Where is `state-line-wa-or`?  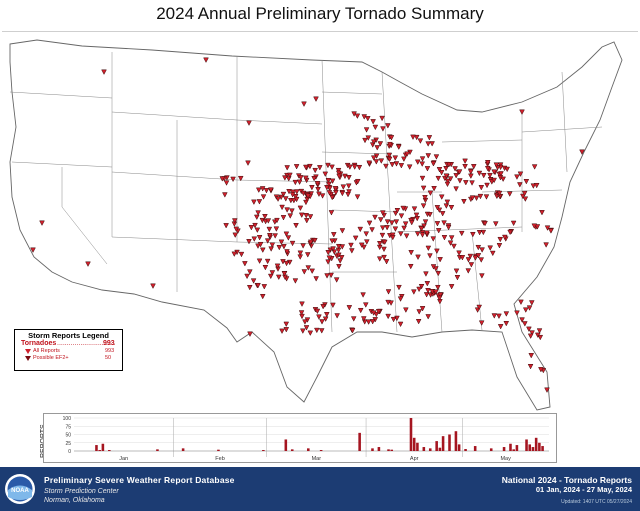
state-line-wa-or is located at coordinates (61, 95).